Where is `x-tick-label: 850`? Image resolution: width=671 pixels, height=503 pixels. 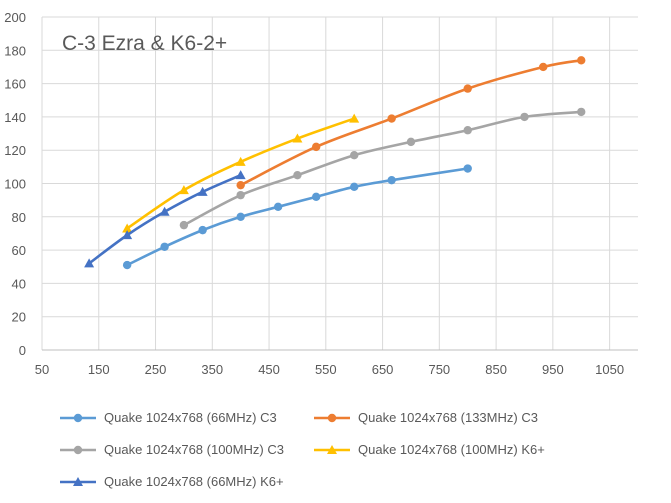
x-tick-label: 850 is located at coordinates (496, 369).